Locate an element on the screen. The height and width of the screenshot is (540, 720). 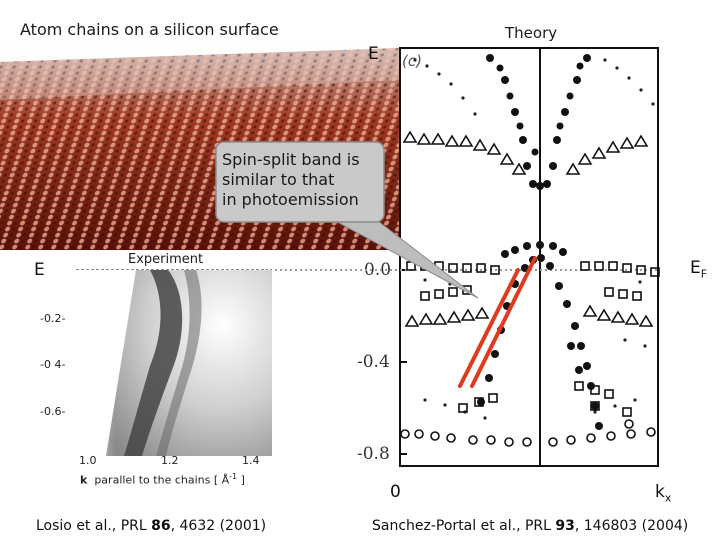
experiment-label: Experiment is located at coordinates (166, 259).